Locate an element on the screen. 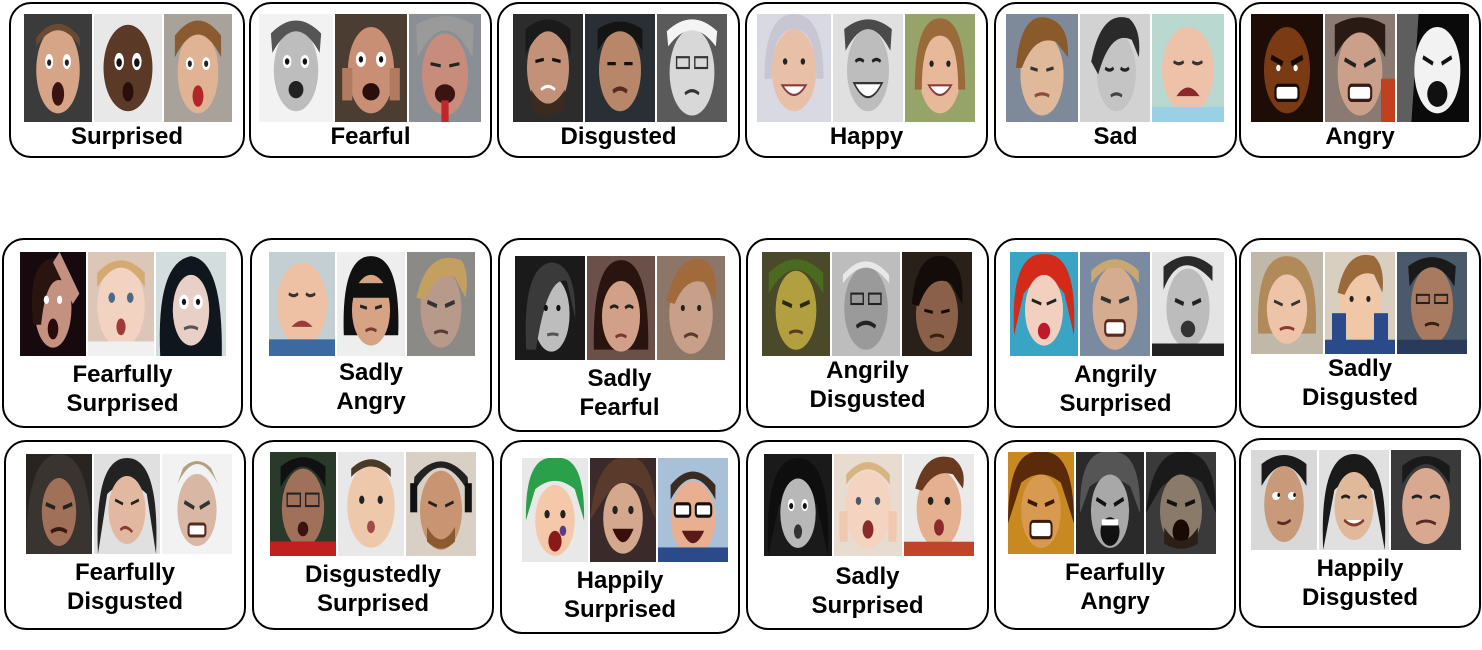  emotion-label: Fearfully Surprised is located at coordinates (122, 389).